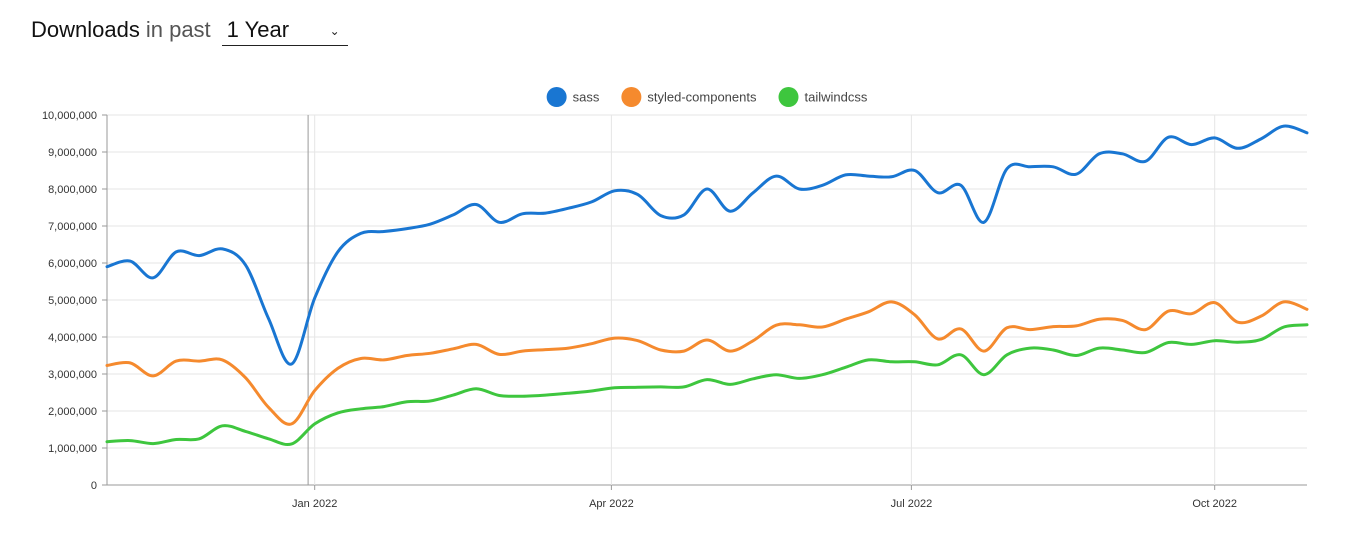 Image resolution: width=1366 pixels, height=537 pixels. I want to click on y-tick-label: 4,000,000, so click(72, 338).